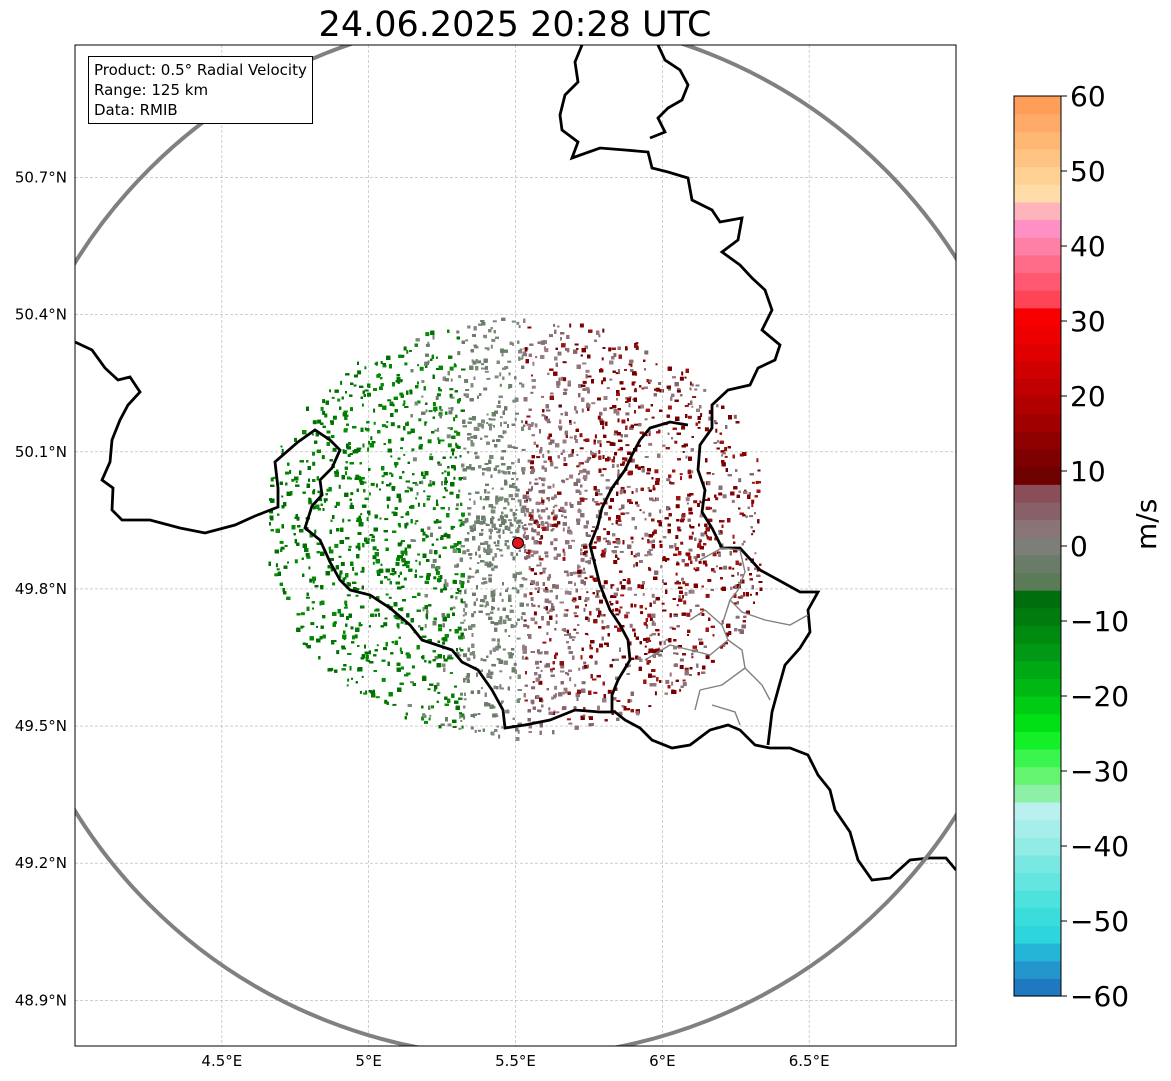 This screenshot has width=1171, height=1081. What do you see at coordinates (1088, 396) in the screenshot?
I see `colorbar-tick-label-4: 20` at bounding box center [1088, 396].